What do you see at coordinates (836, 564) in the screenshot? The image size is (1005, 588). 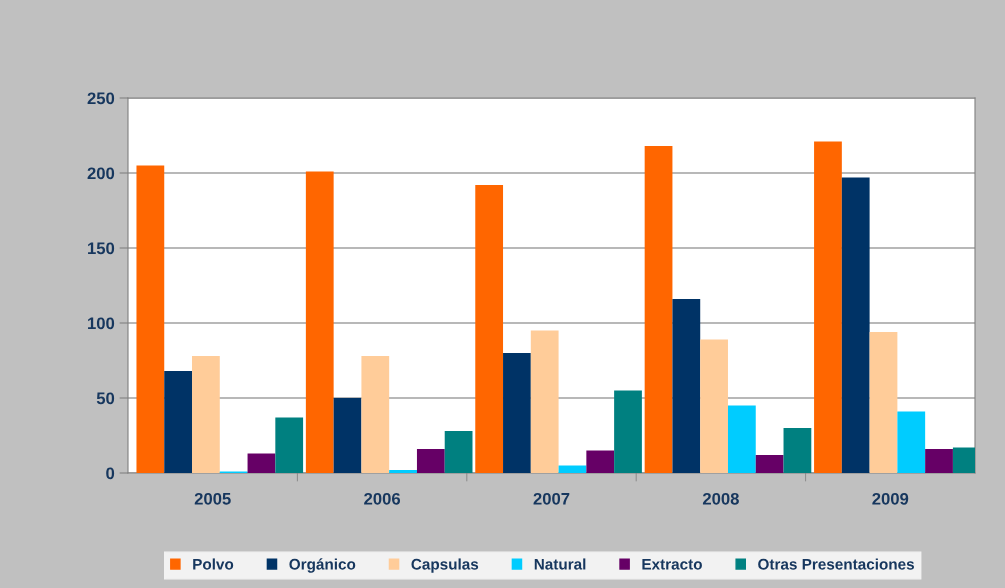 I see `legend-label: Otras Presentaciones` at bounding box center [836, 564].